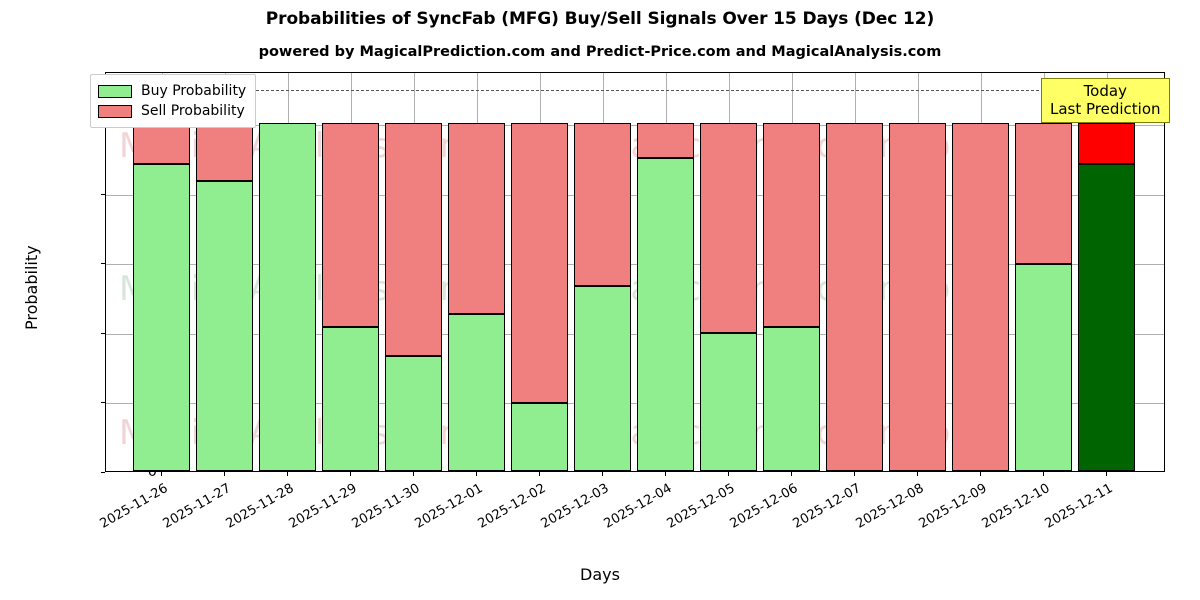  Describe the element at coordinates (1105, 109) in the screenshot. I see `today-annotation-line2: Last Prediction` at that location.